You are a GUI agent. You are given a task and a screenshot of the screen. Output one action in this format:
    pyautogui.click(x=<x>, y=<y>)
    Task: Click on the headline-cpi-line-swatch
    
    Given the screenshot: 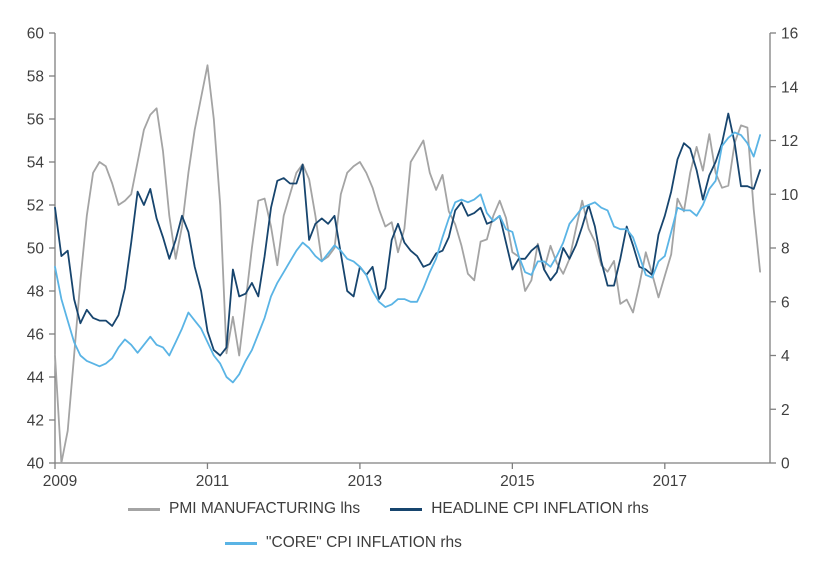 What is the action you would take?
    pyautogui.click(x=406, y=509)
    